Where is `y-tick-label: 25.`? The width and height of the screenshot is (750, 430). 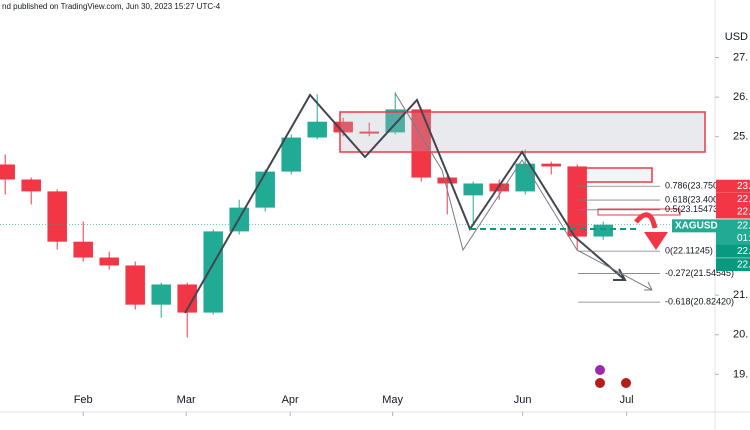
y-tick-label: 25. is located at coordinates (740, 137).